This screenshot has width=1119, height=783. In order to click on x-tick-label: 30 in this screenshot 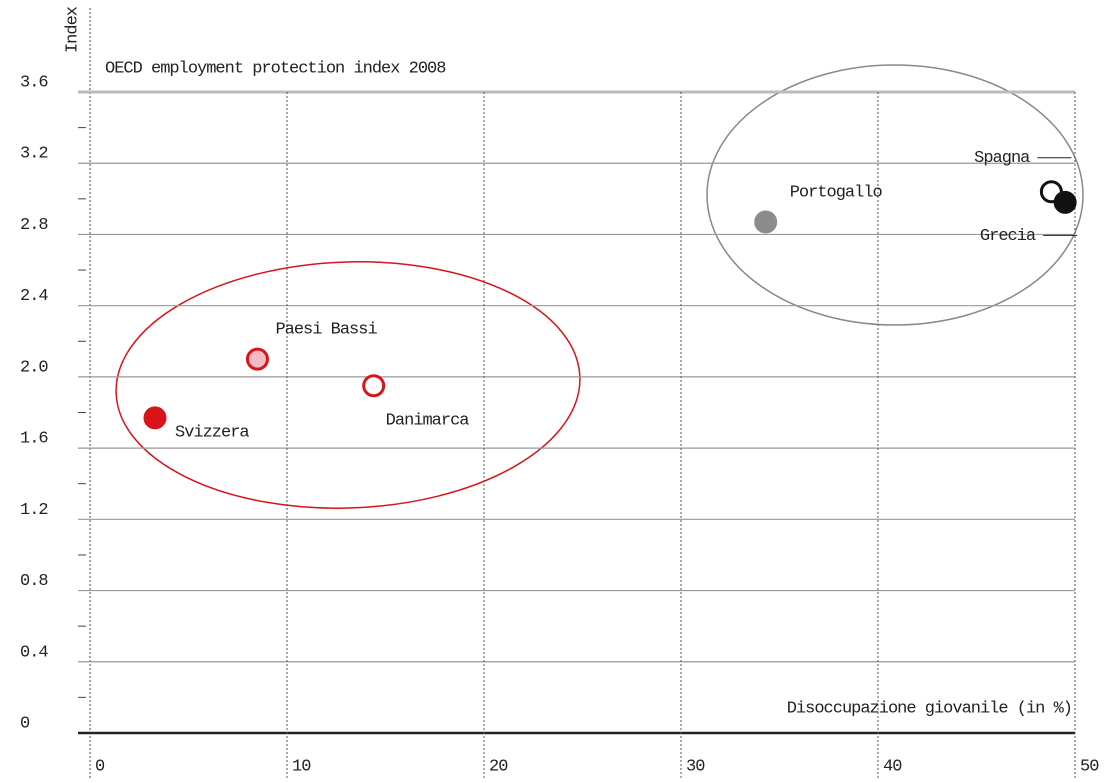, I will do `click(695, 766)`.